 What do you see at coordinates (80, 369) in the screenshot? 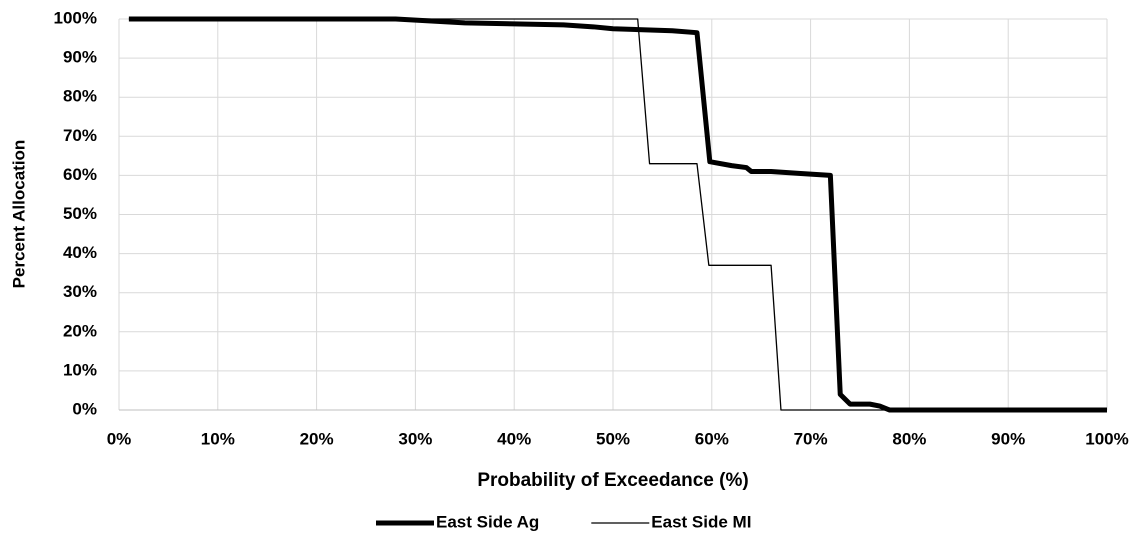
I see `y-tick-label: 10%` at bounding box center [80, 369].